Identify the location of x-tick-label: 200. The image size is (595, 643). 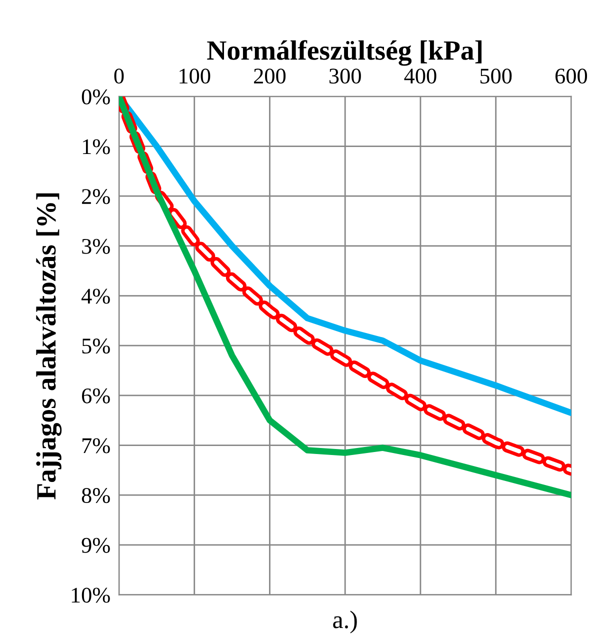
(270, 76).